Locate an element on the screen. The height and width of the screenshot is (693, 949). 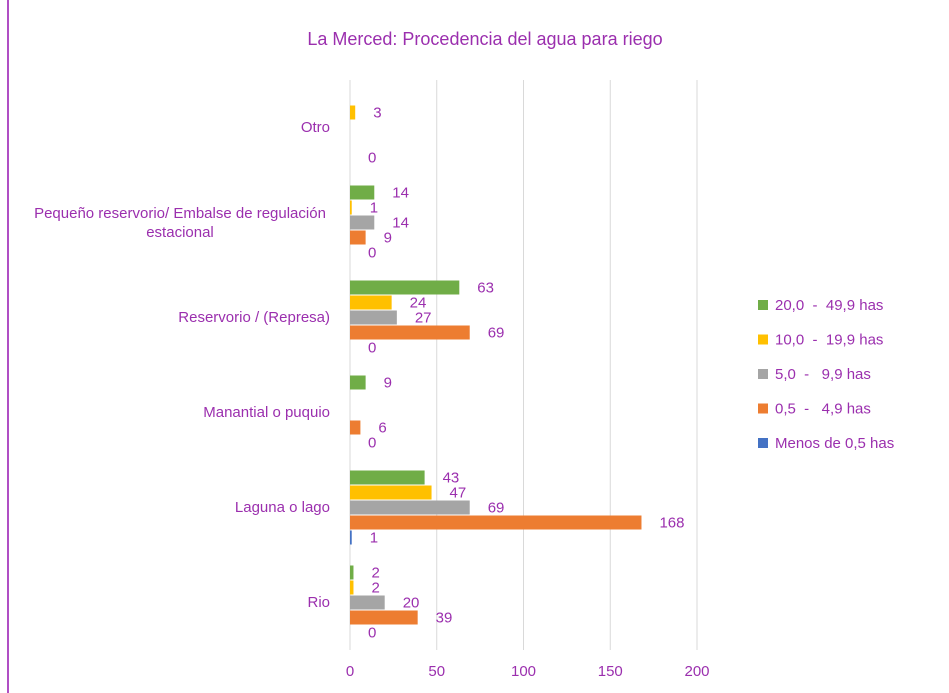
category-label-box: Rio is located at coordinates (180, 603).